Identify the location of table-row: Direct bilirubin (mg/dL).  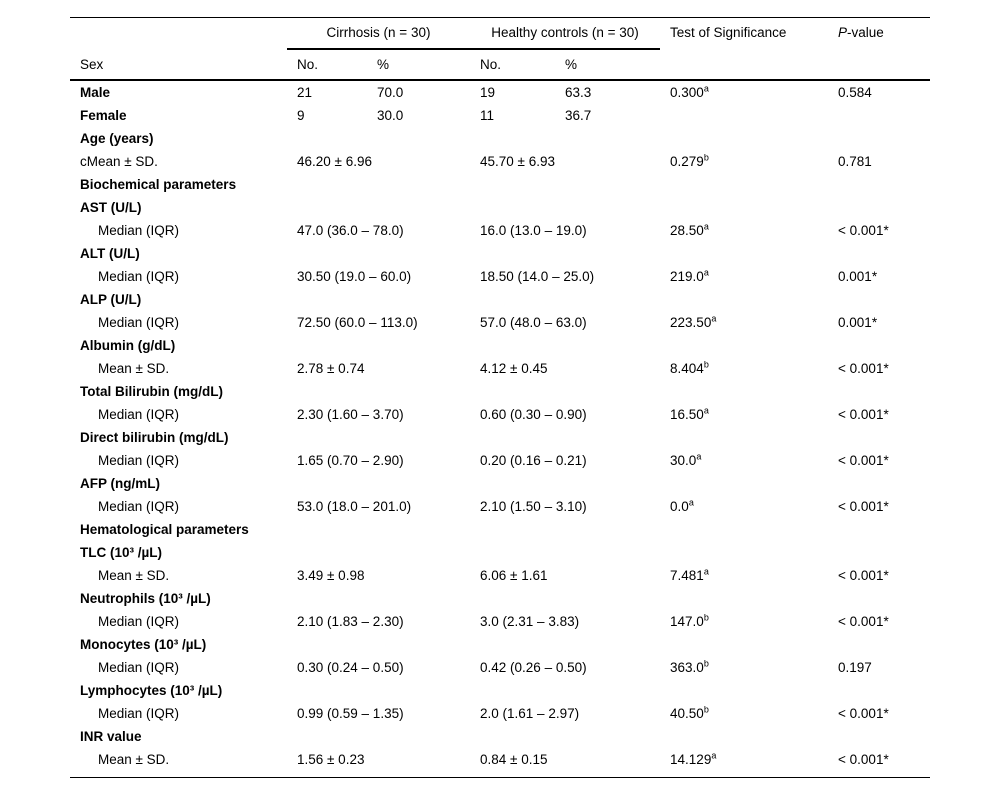
(500, 437).